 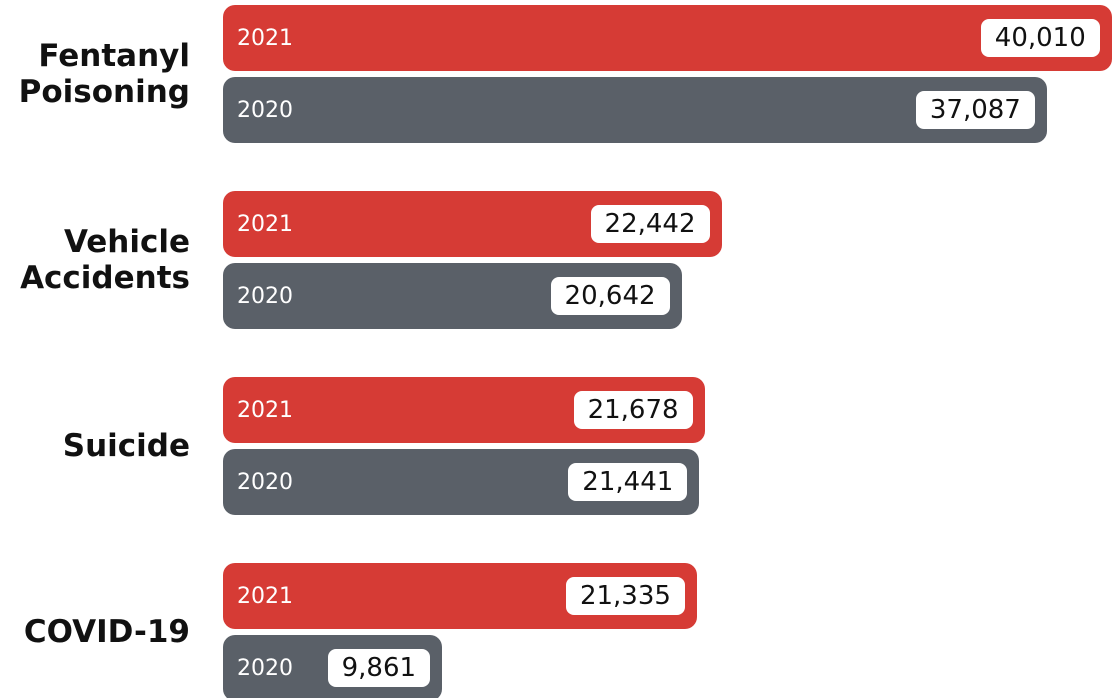 What do you see at coordinates (1040, 38) in the screenshot?
I see `data-label: 40,010` at bounding box center [1040, 38].